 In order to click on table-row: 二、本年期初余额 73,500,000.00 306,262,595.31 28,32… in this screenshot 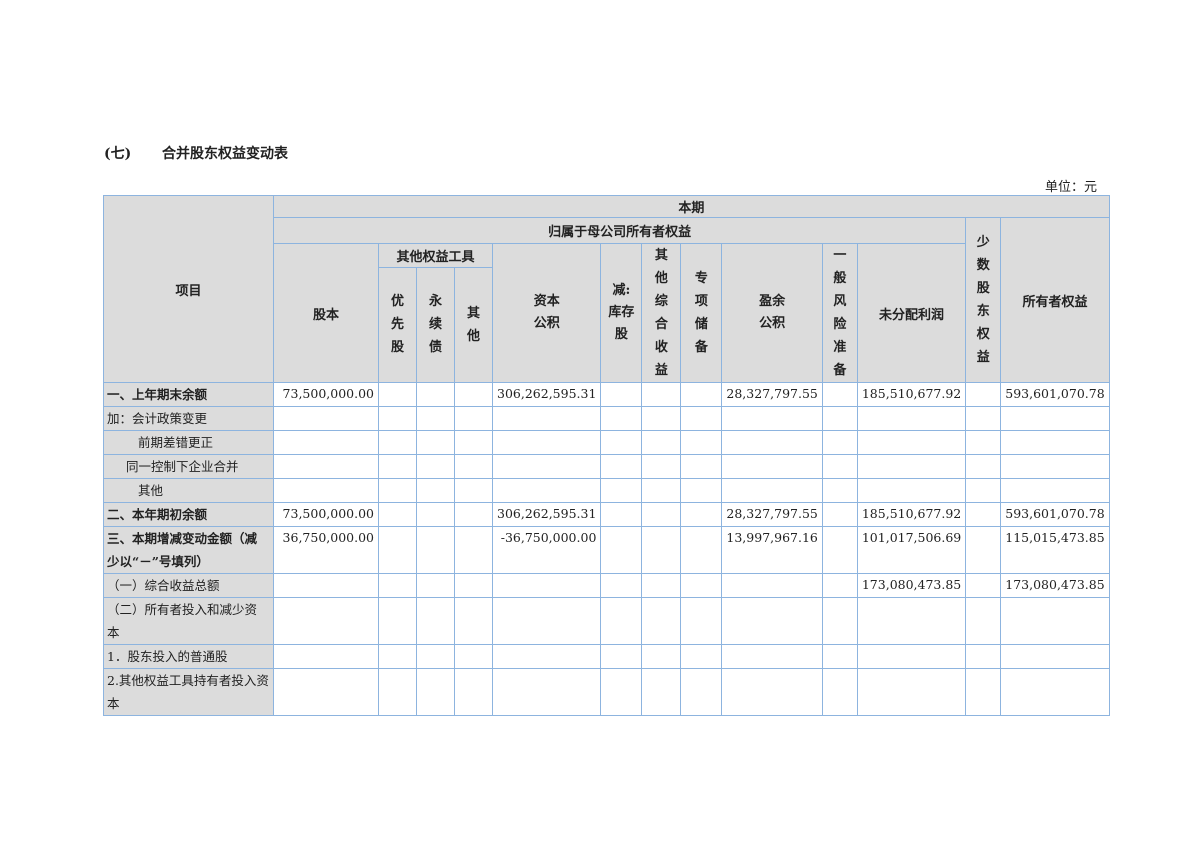, I will do `click(606, 514)`.